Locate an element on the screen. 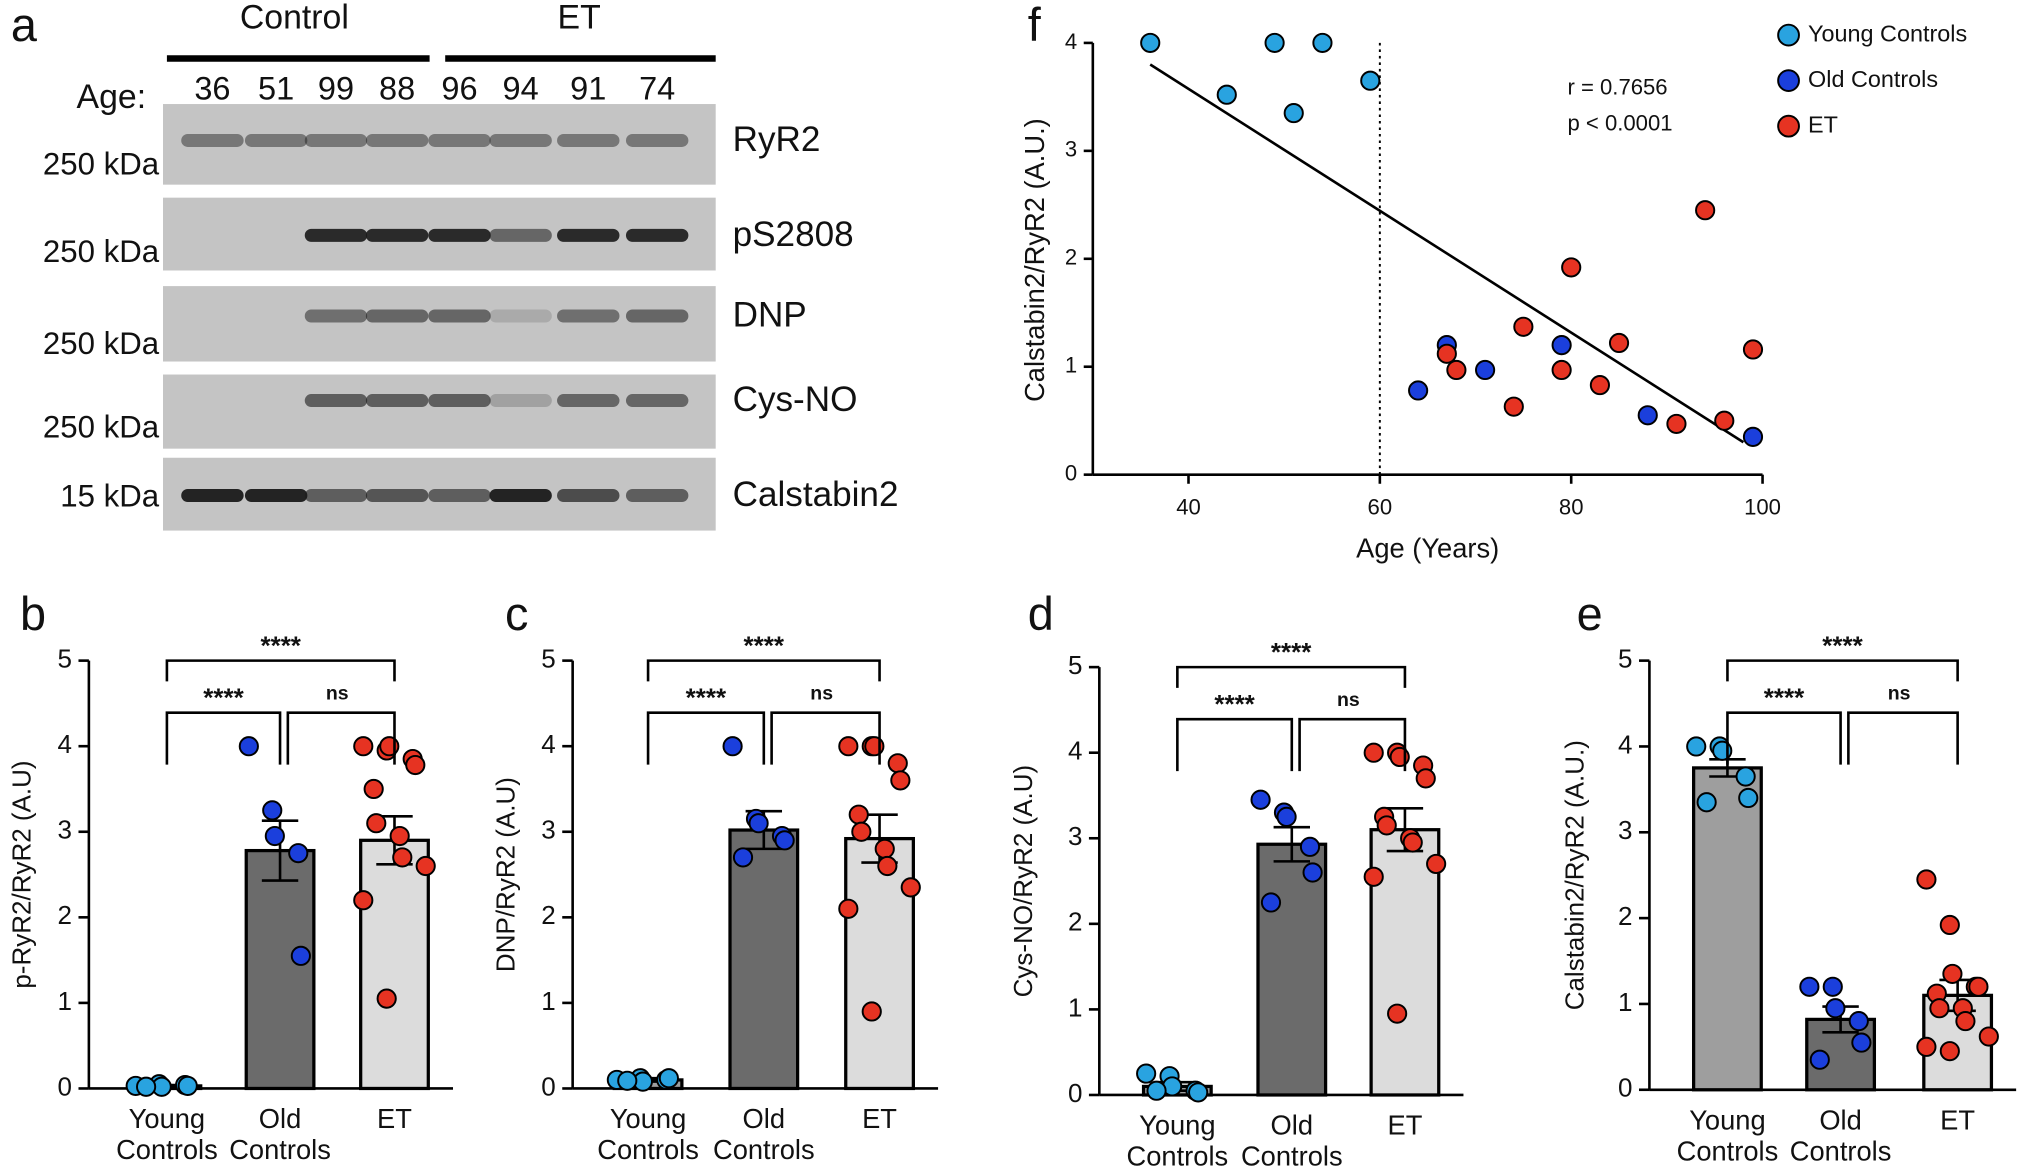  legend-label: Young Controls is located at coordinates (1887, 33).